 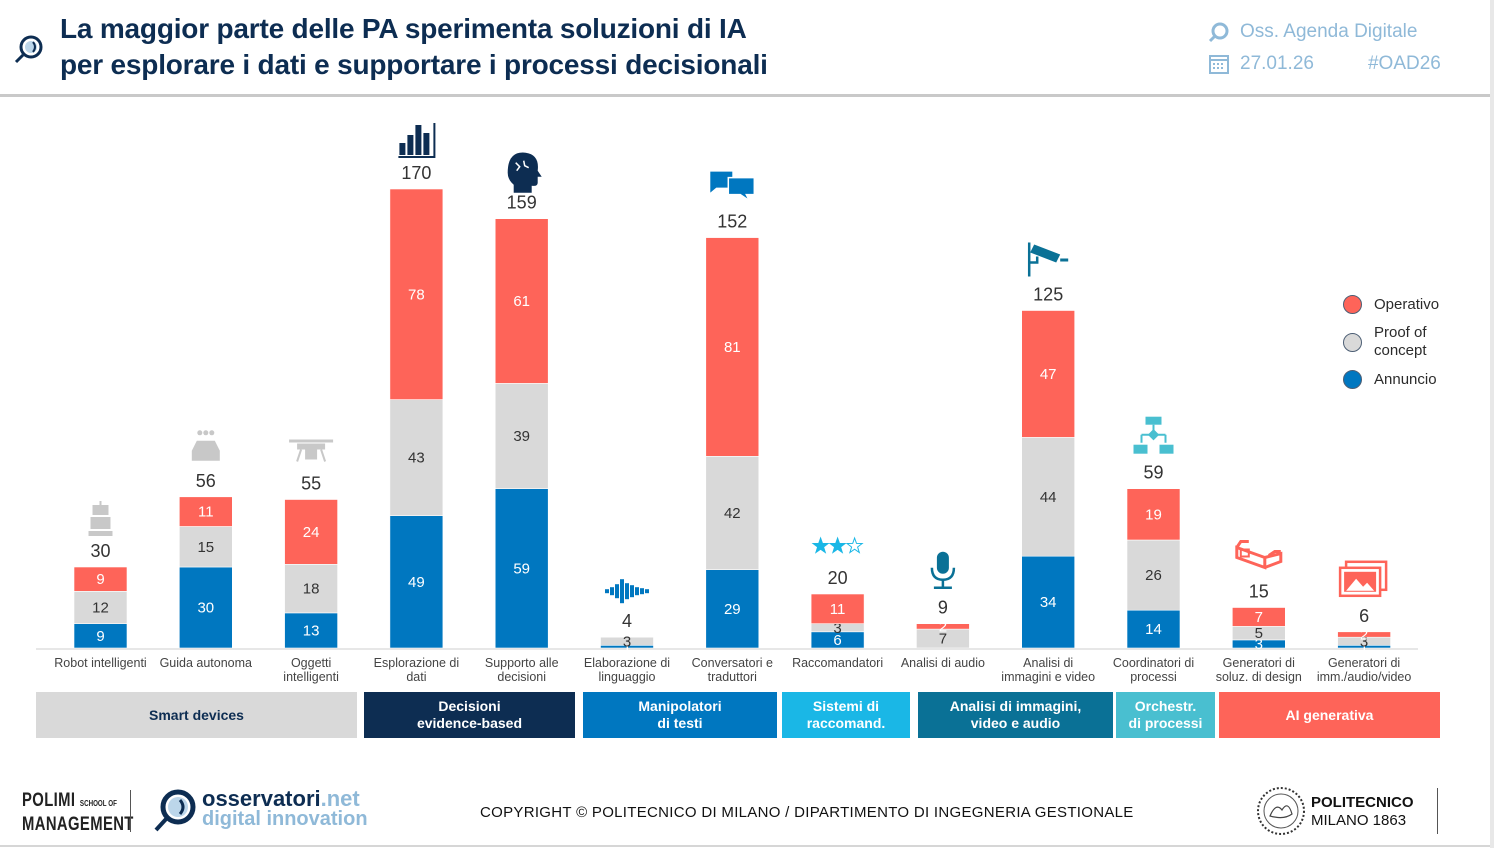 What do you see at coordinates (943, 663) in the screenshot?
I see `category-label: Analisi di audio` at bounding box center [943, 663].